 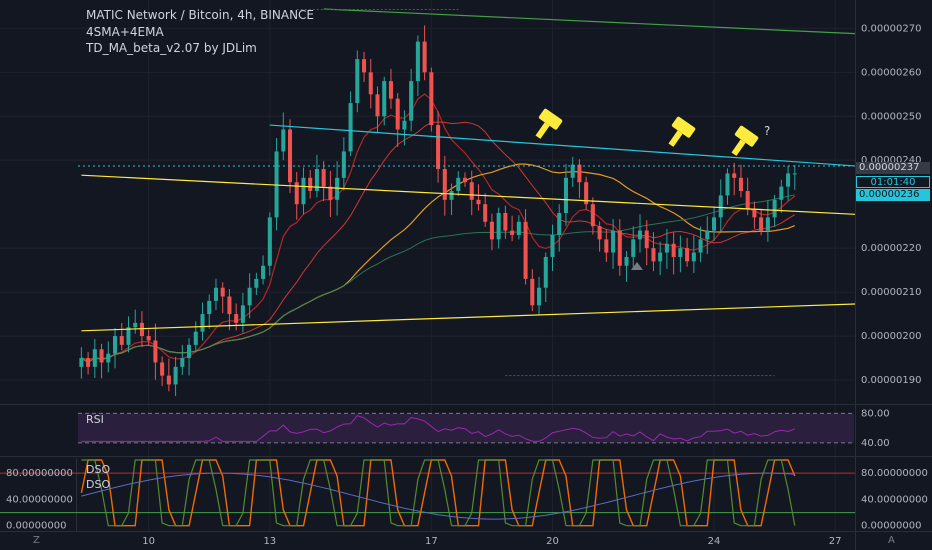 I want to click on x-tick-label: 17, so click(x=431, y=541).